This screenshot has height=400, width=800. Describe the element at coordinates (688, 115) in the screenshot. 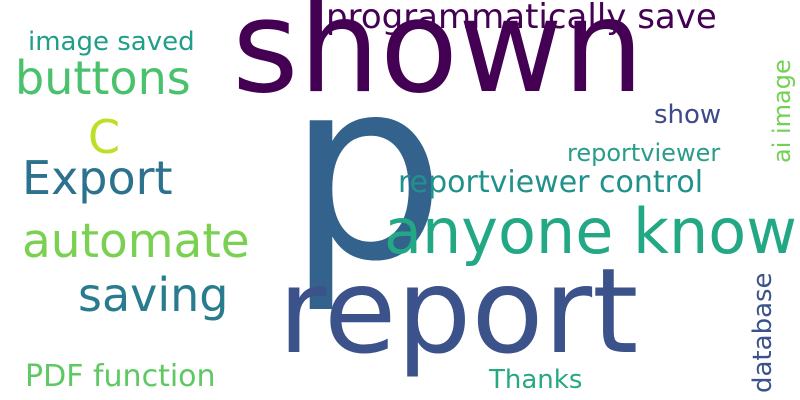

I see `word-show: show` at that location.